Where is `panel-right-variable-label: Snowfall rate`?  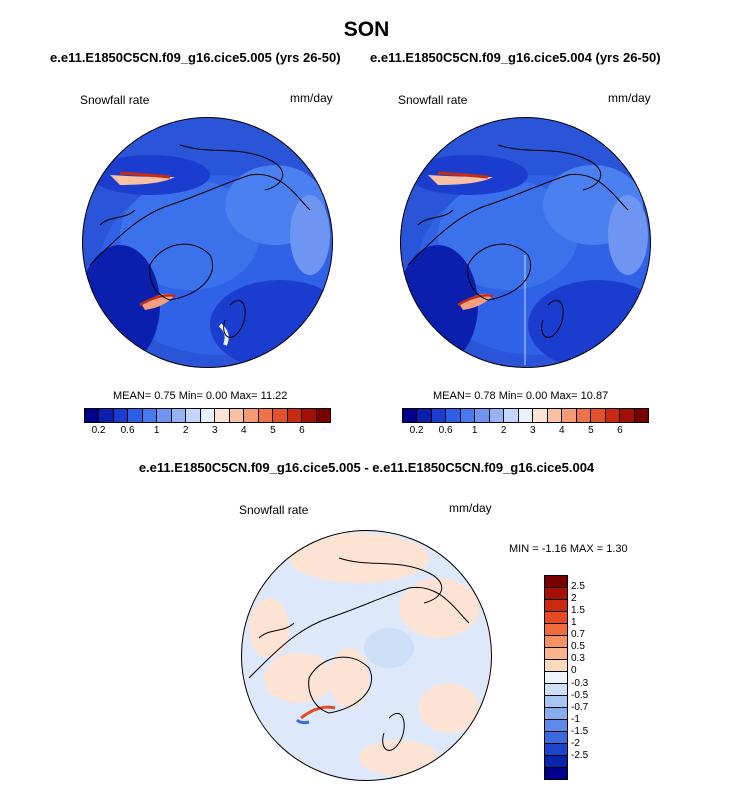 panel-right-variable-label: Snowfall rate is located at coordinates (433, 100).